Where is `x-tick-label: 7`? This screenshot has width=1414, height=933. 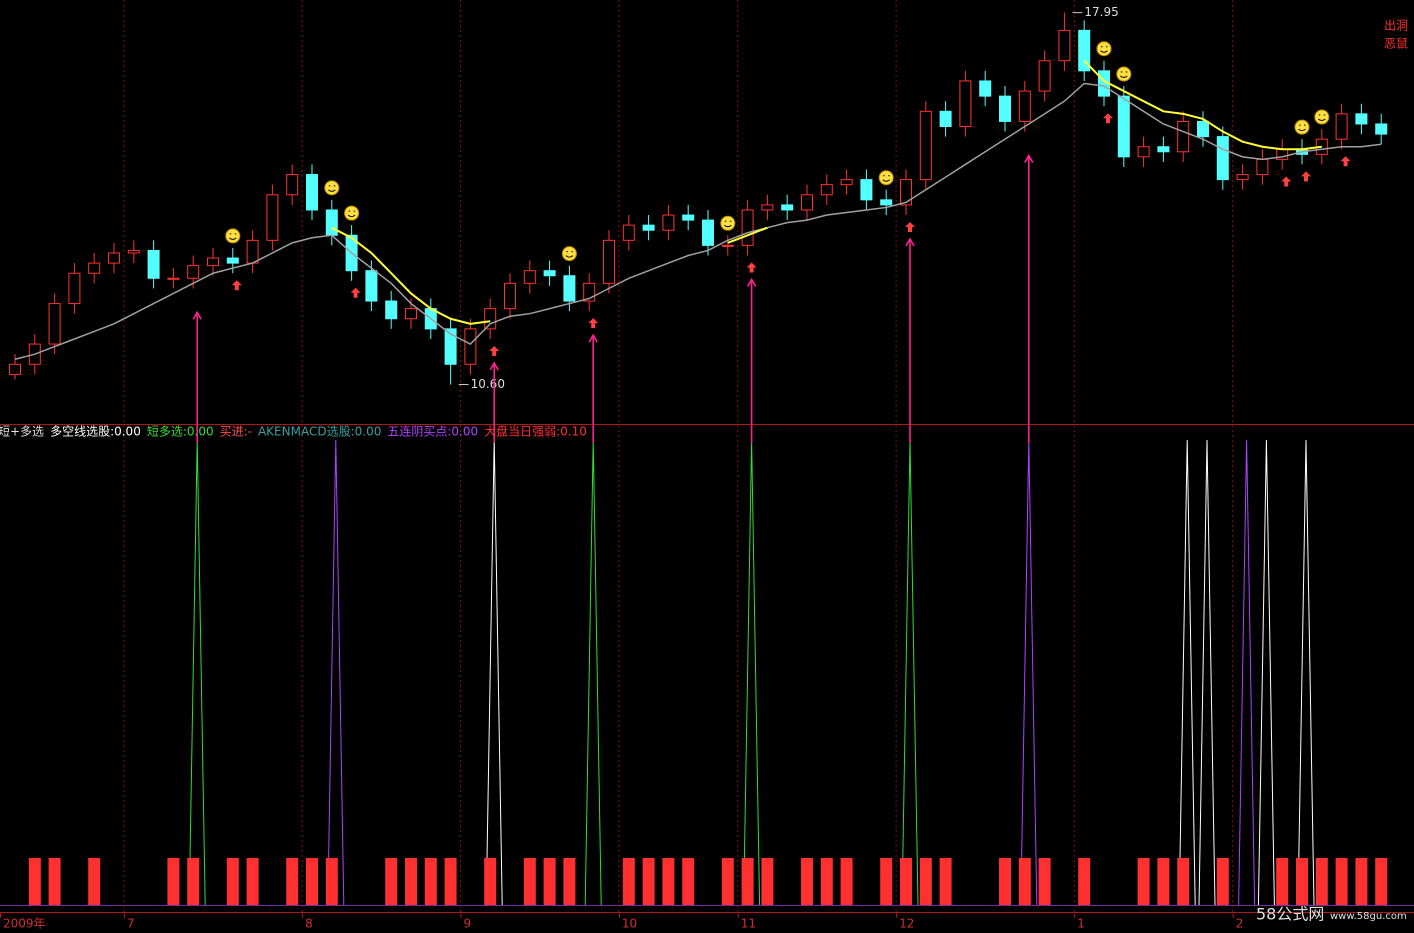
x-tick-label: 7 is located at coordinates (131, 924).